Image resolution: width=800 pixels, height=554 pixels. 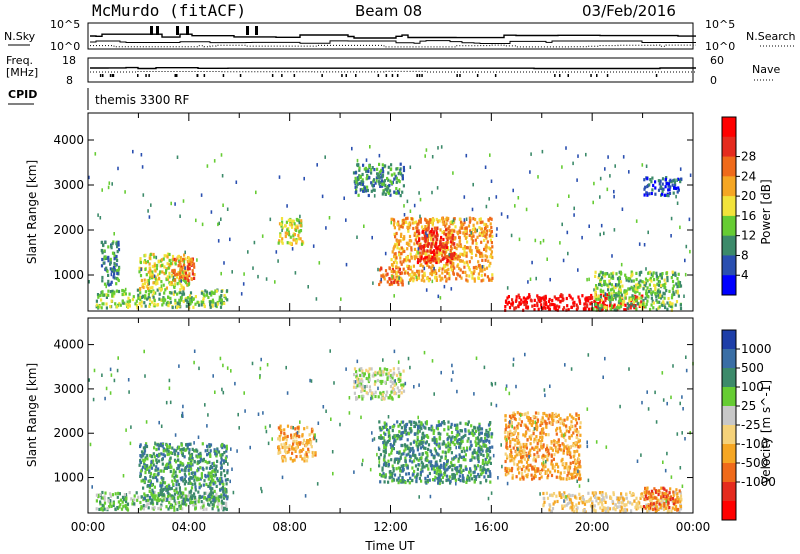 I want to click on nave-dot, so click(x=240, y=75).